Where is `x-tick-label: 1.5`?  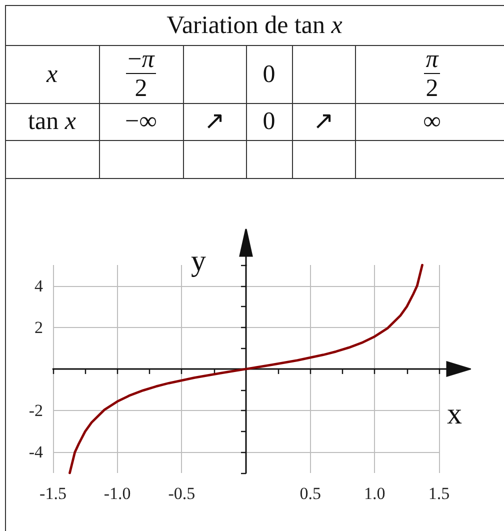
x-tick-label: 1.5 is located at coordinates (439, 493).